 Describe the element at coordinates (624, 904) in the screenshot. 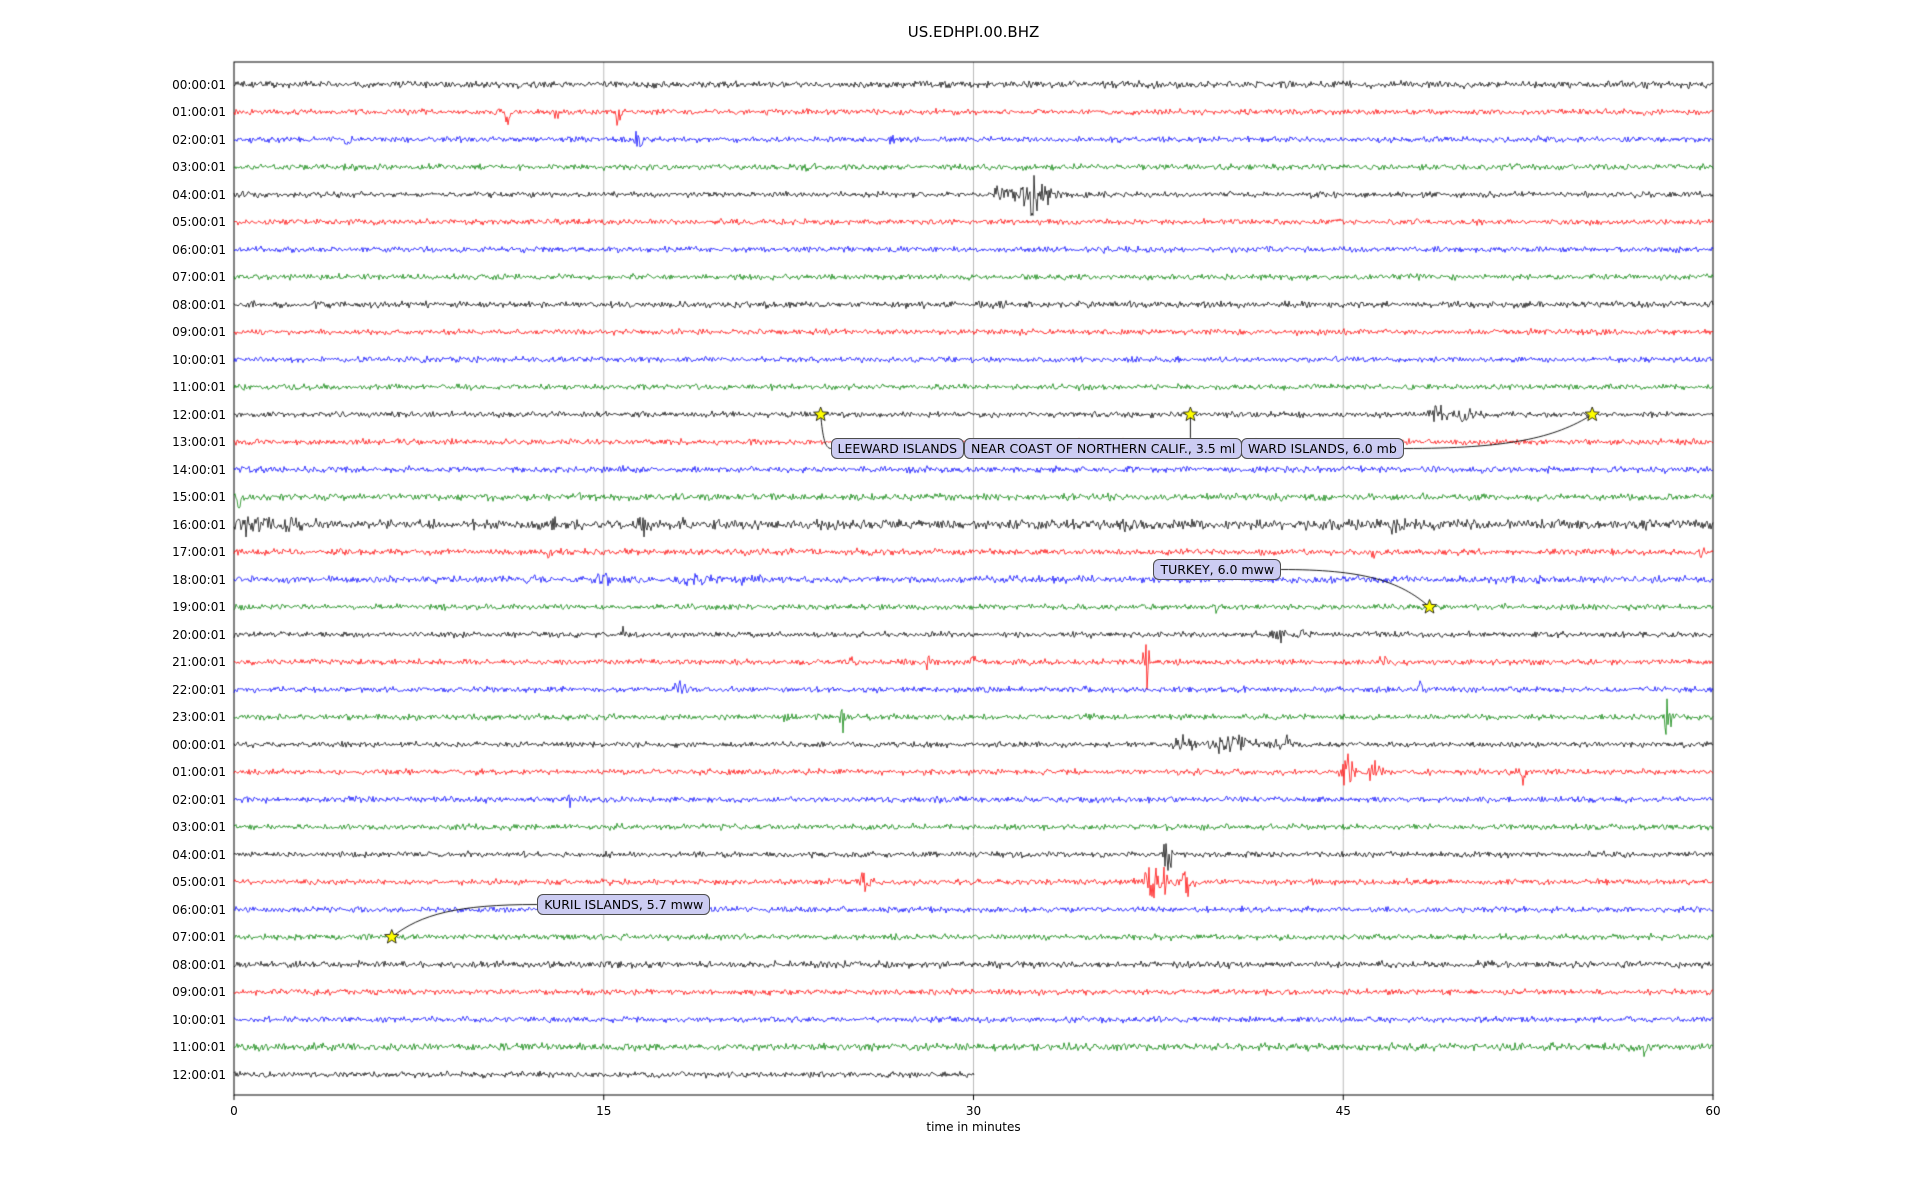

I see `event-label: KURIL ISLANDS, 5.7 mww` at that location.